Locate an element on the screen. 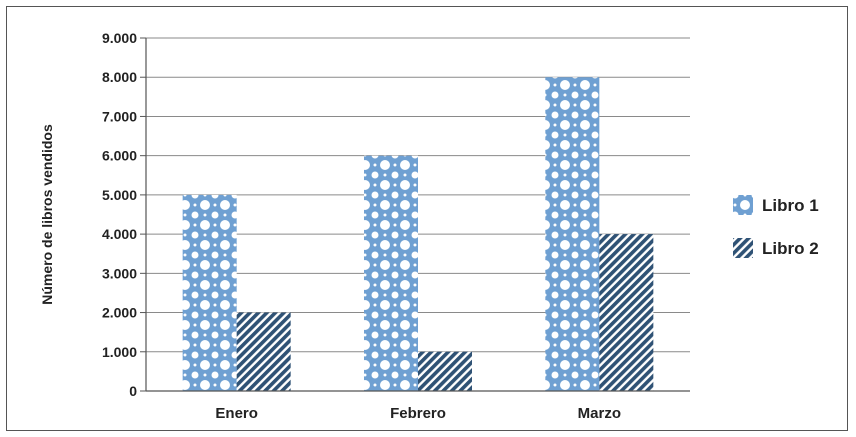 The image size is (856, 437). bar-libro-2-marzo is located at coordinates (626, 312).